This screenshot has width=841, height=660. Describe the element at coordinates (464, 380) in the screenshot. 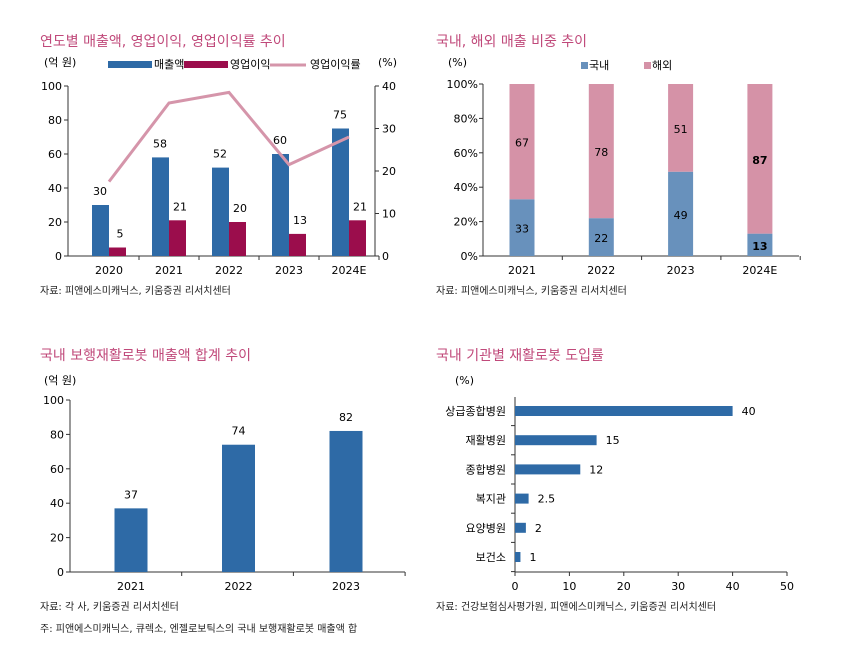

I see `x-axis-unit: (%)` at that location.